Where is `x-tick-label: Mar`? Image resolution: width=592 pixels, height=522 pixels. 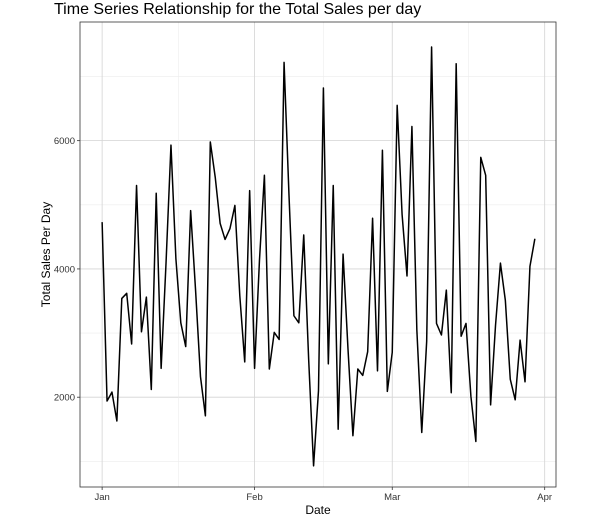 x-tick-label: Mar is located at coordinates (392, 497).